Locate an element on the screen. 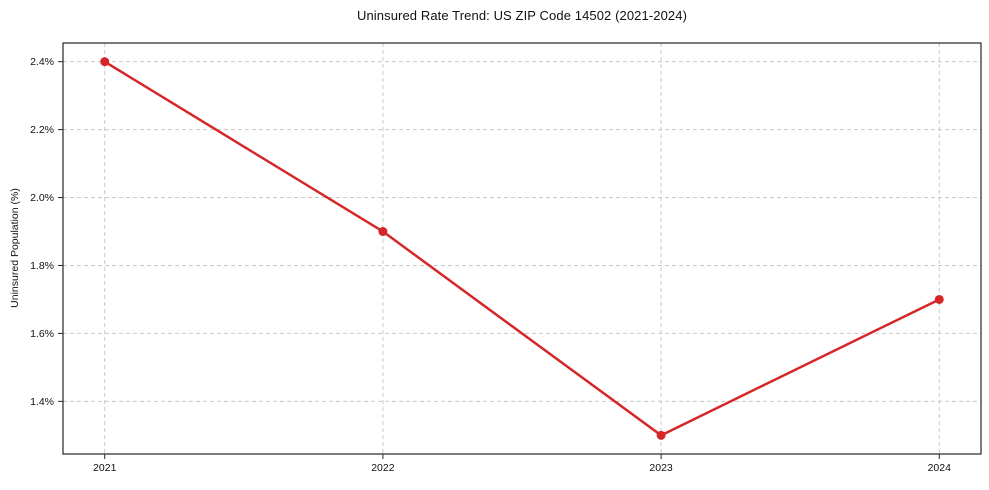 The image size is (989, 490). y-tick-label: 2.4% is located at coordinates (42, 62).